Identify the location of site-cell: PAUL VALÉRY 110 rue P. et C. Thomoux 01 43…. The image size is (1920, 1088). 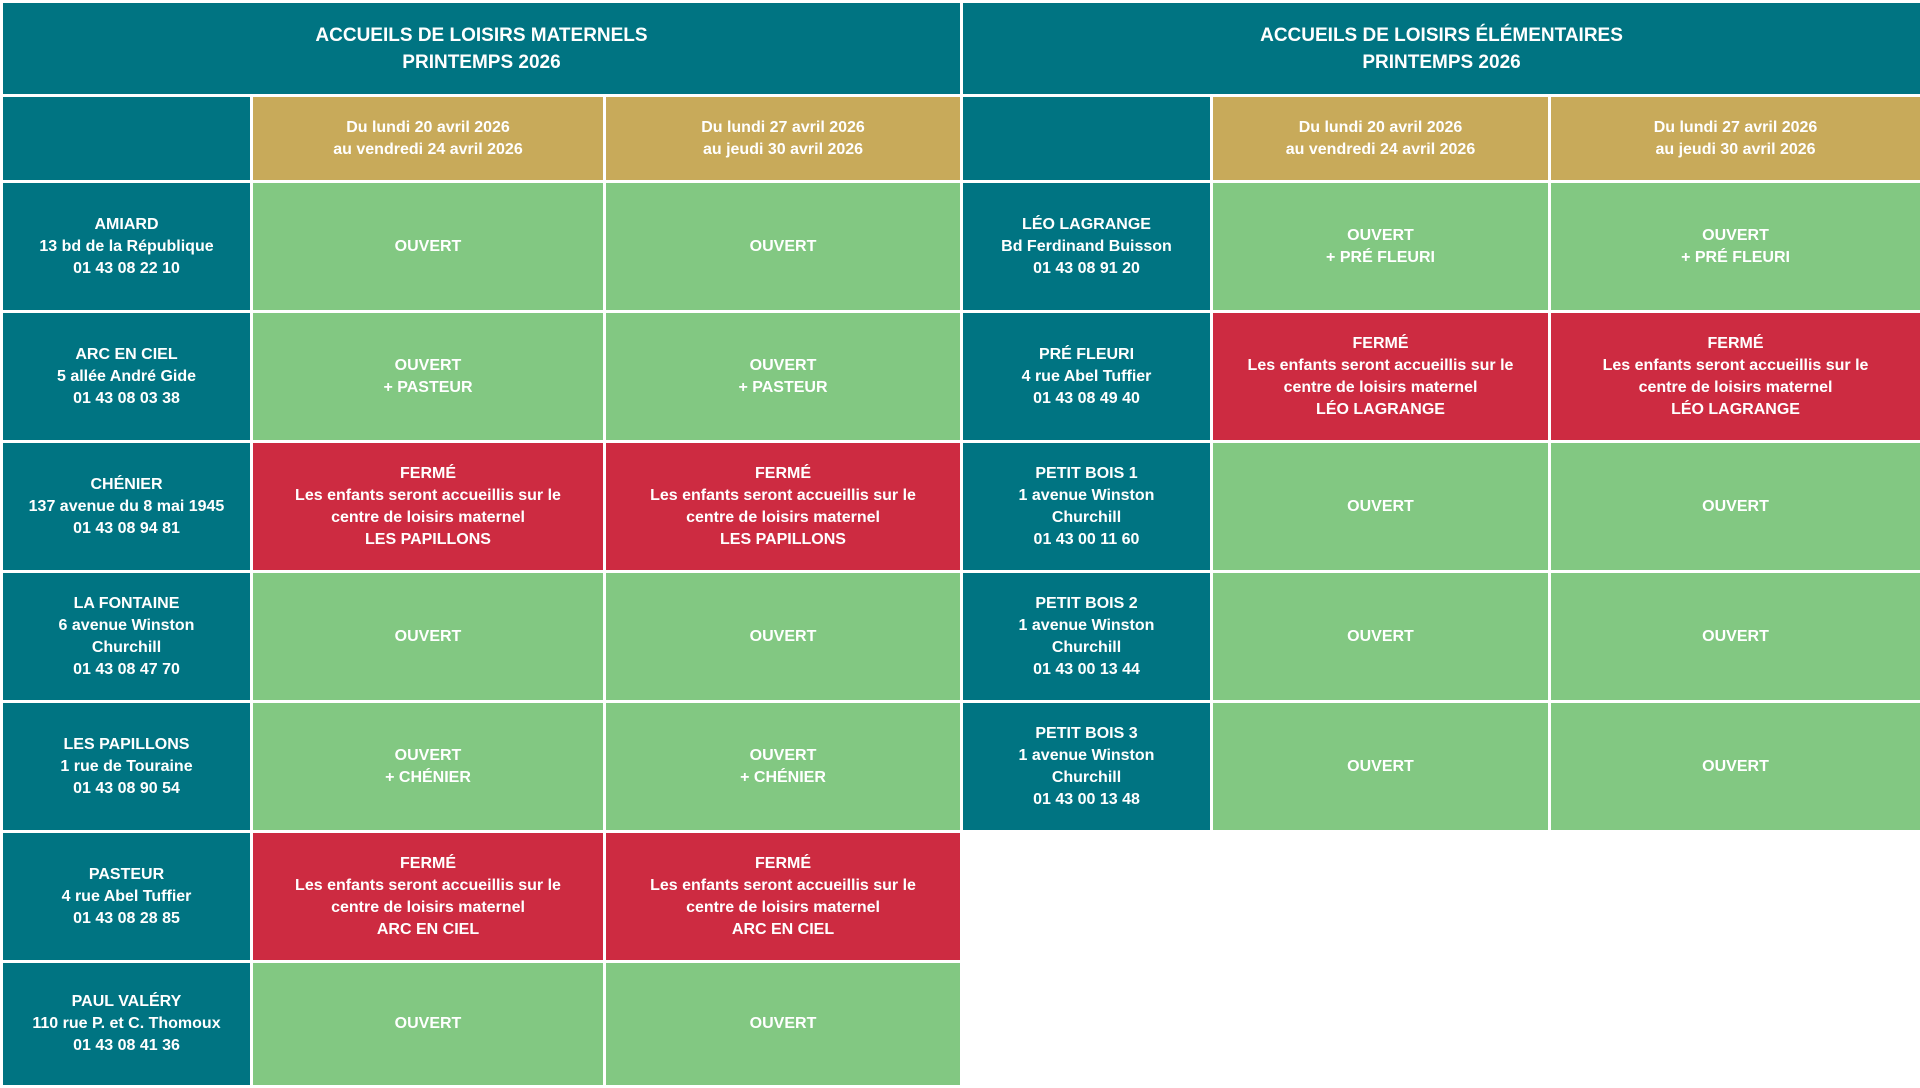
(126, 1024).